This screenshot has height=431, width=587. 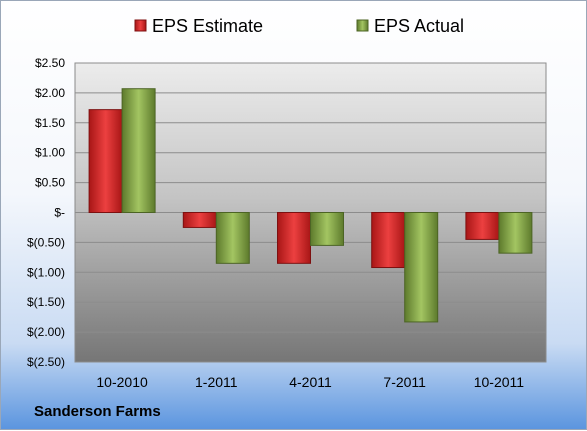 What do you see at coordinates (216, 382) in the screenshot?
I see `x-category-label: 1-2011` at bounding box center [216, 382].